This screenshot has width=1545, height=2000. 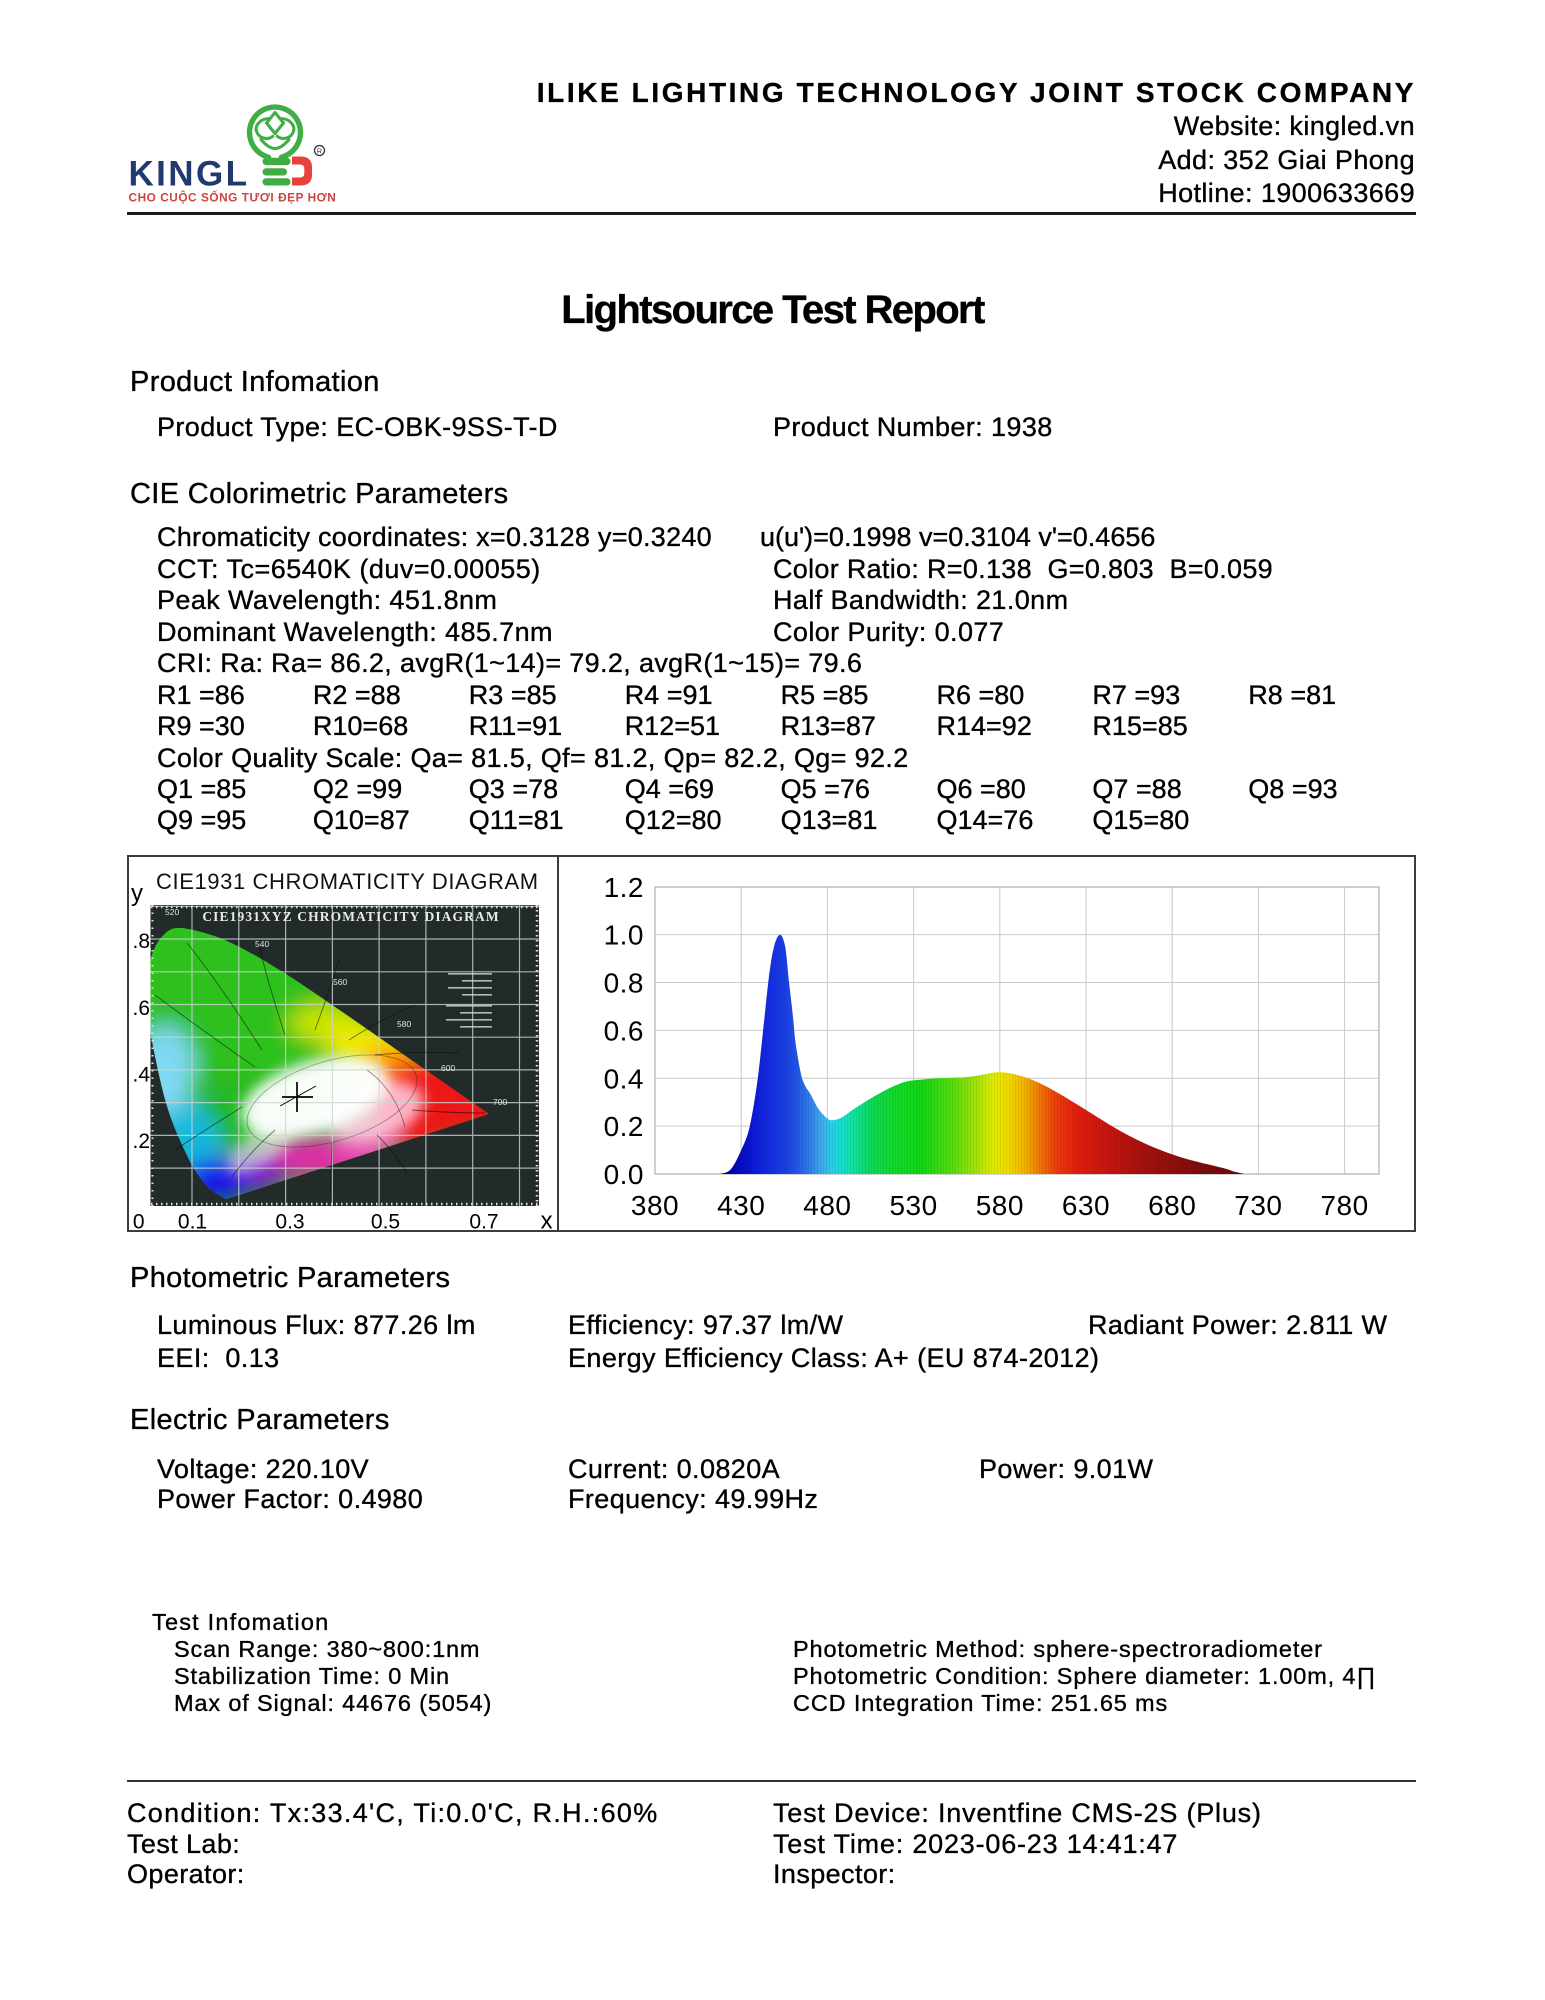 I want to click on svg-text: 700, so click(x=500, y=1102).